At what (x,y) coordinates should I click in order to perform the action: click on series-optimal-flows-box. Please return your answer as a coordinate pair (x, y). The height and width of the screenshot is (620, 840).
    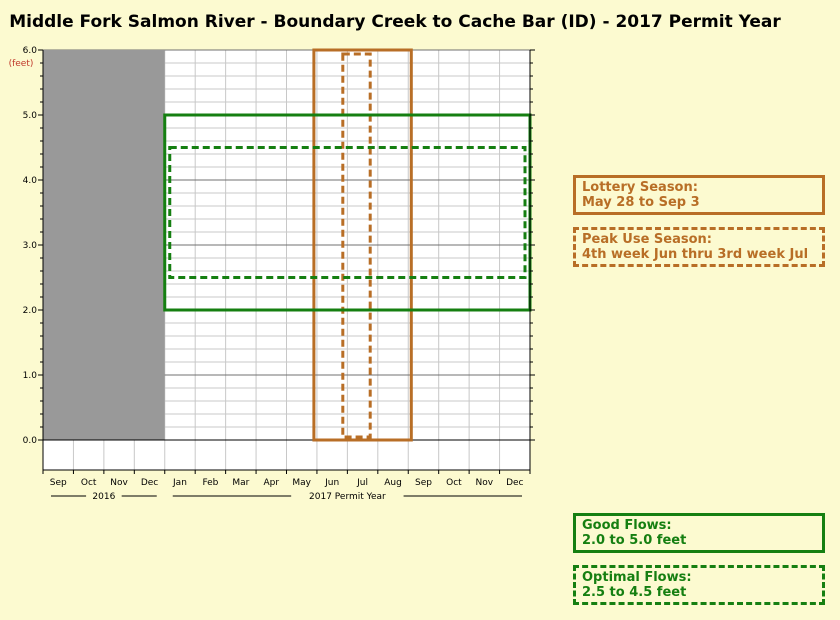
    Looking at the image, I should click on (347, 212).